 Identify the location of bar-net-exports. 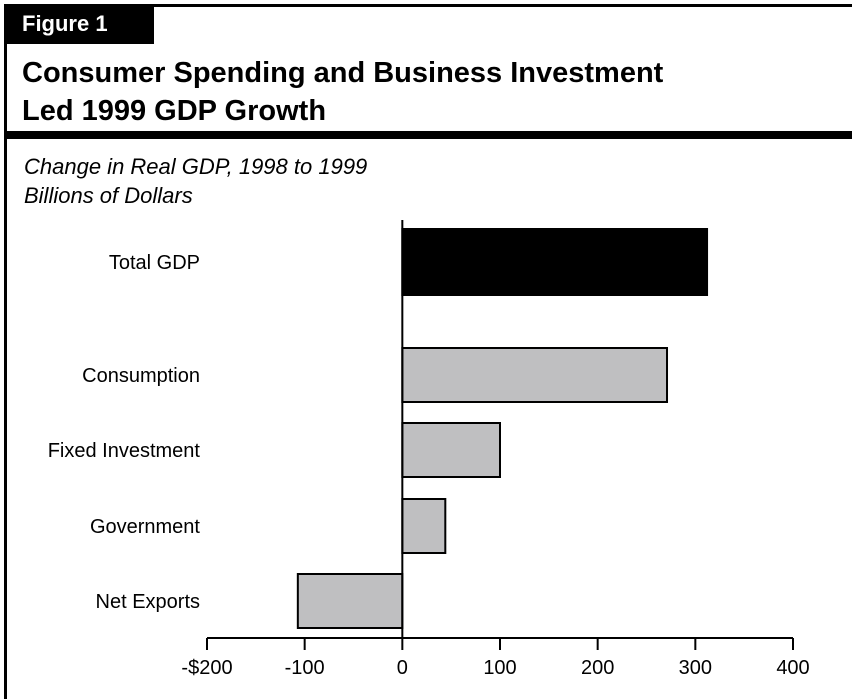
(350, 601).